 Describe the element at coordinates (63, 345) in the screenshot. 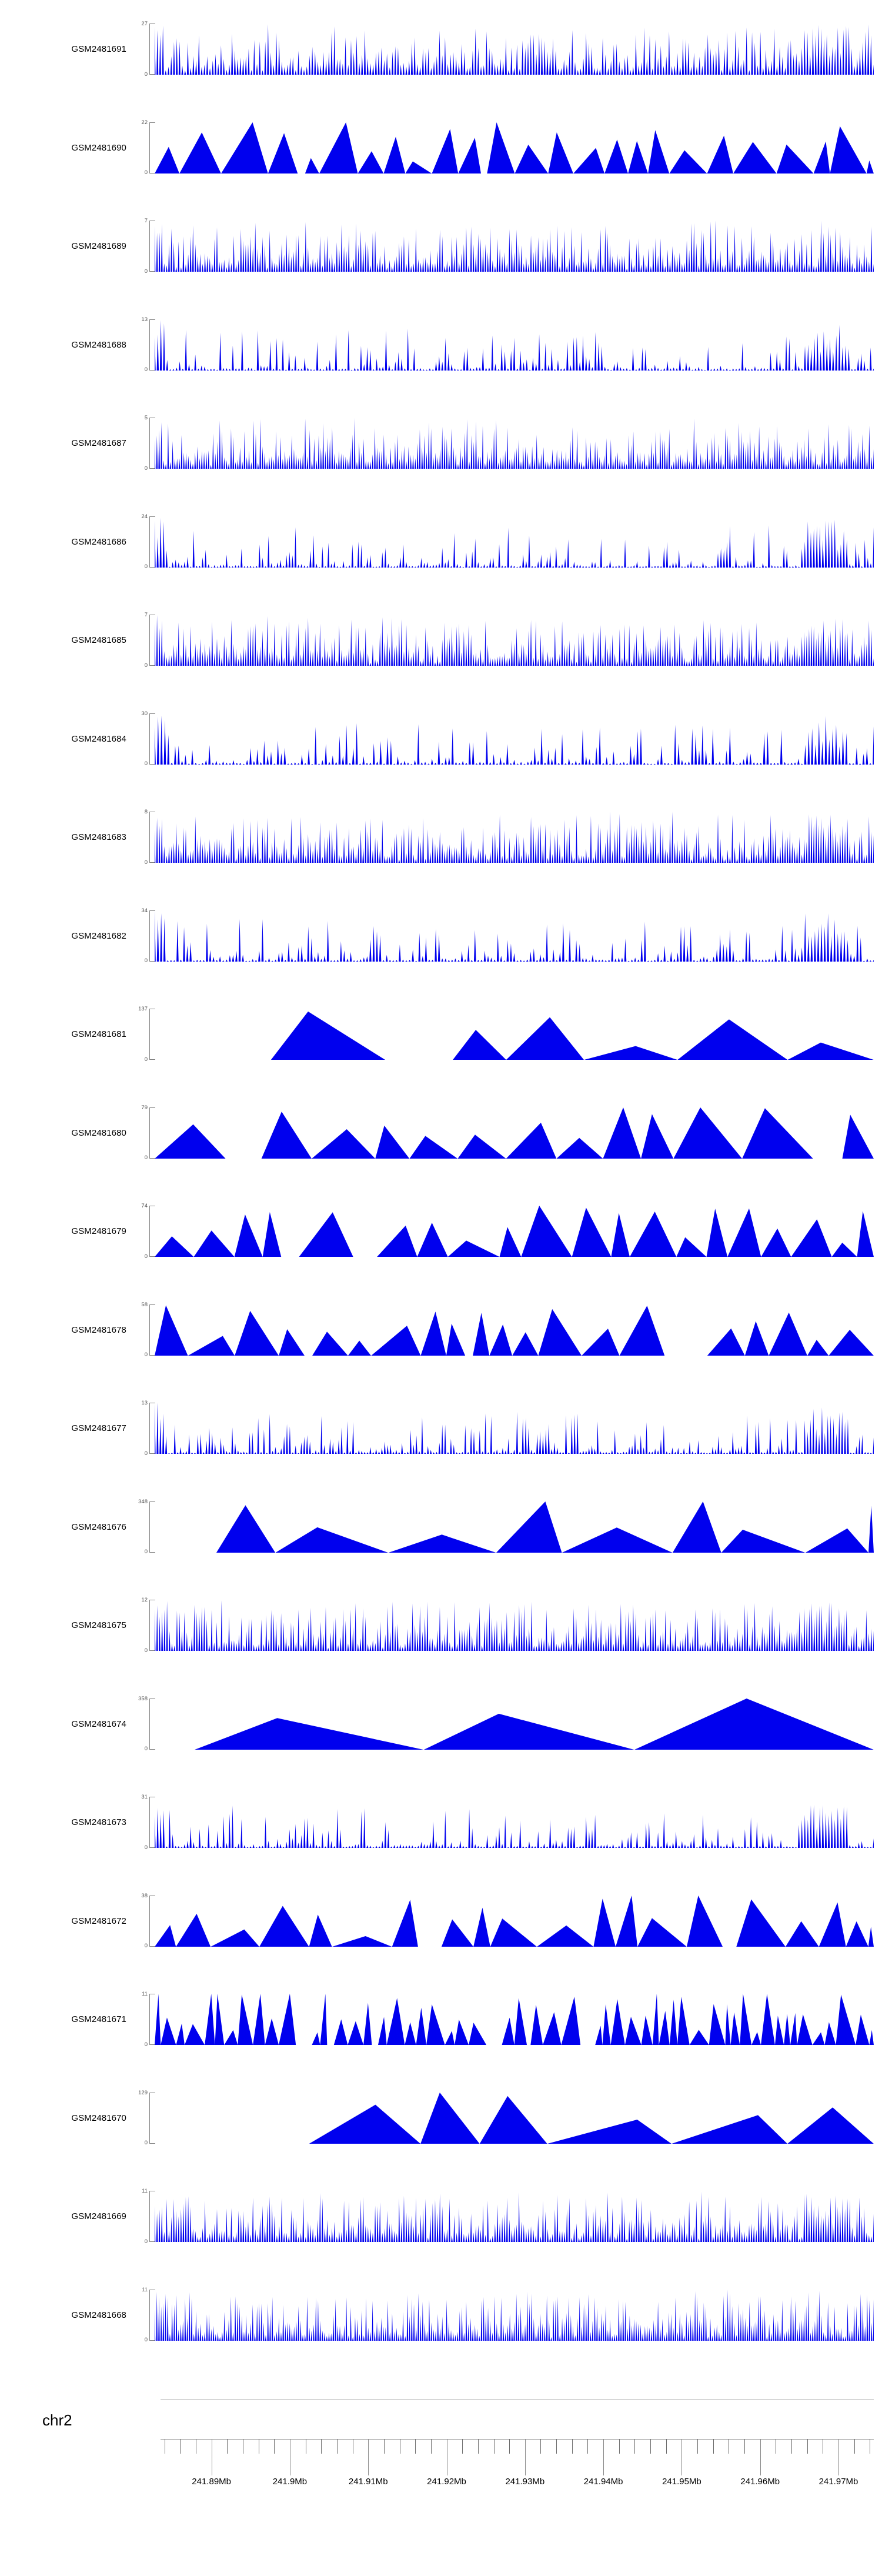

I see `track-label-cell: GSM2481688` at that location.